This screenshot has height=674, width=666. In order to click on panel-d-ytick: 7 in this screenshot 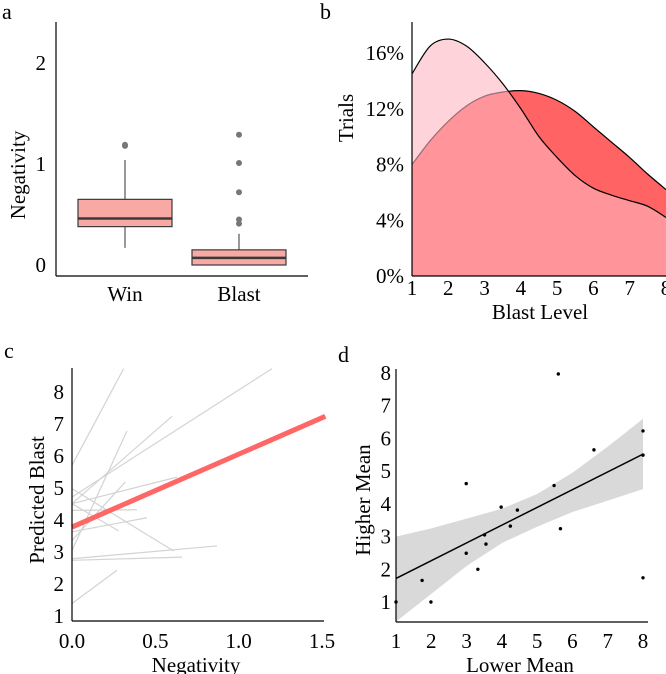, I will do `click(386, 406)`.